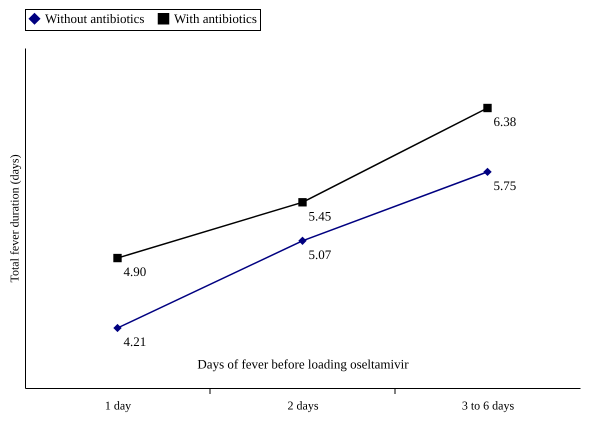 This screenshot has width=616, height=430. Describe the element at coordinates (135, 341) in the screenshot. I see `data-label: 4.21` at that location.